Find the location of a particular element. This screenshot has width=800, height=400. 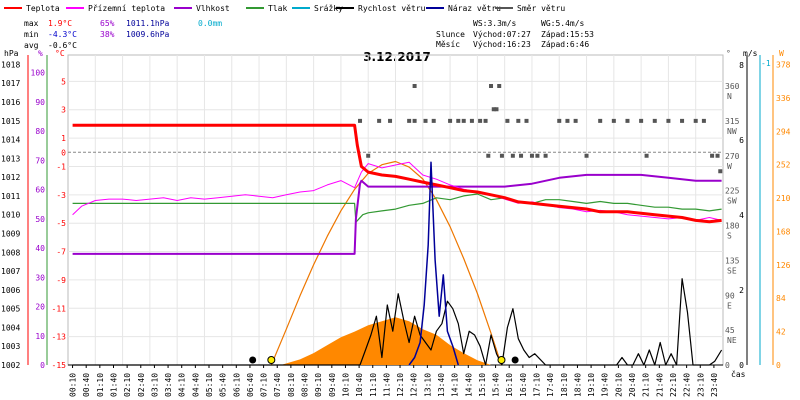

ms-tick-label: 4 is located at coordinates (741, 215).